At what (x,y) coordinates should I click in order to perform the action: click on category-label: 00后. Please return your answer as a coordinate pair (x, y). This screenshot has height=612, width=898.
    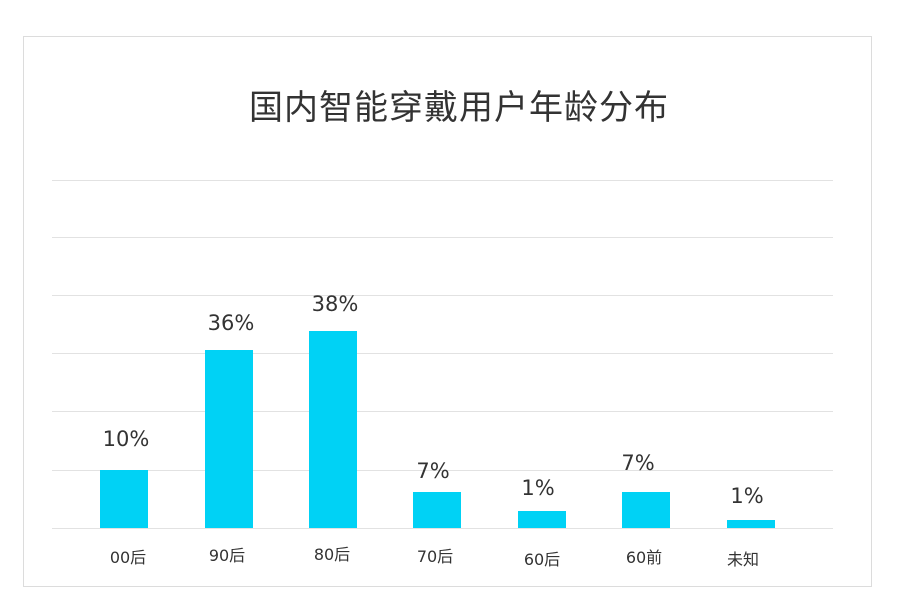
    Looking at the image, I should click on (128, 557).